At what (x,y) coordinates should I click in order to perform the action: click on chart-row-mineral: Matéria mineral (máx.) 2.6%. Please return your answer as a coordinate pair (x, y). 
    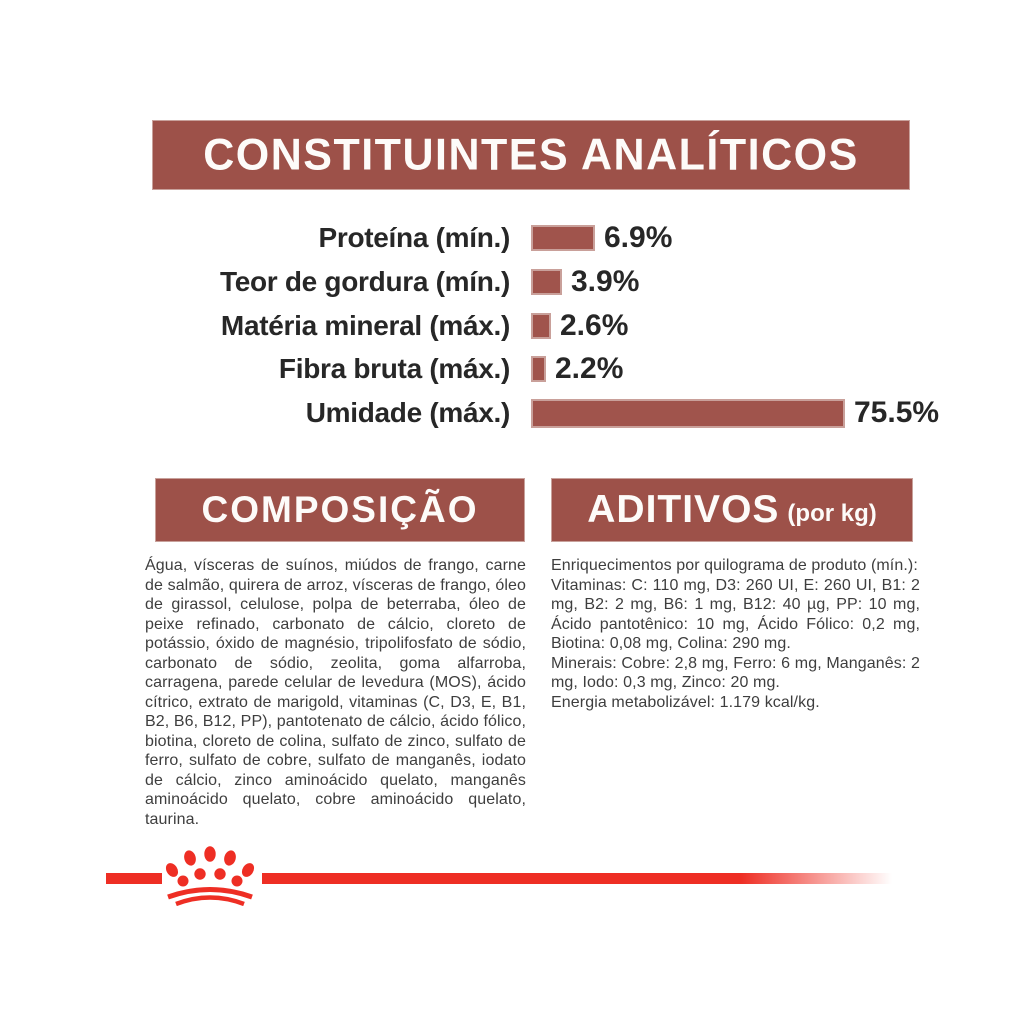
    Looking at the image, I should click on (384, 325).